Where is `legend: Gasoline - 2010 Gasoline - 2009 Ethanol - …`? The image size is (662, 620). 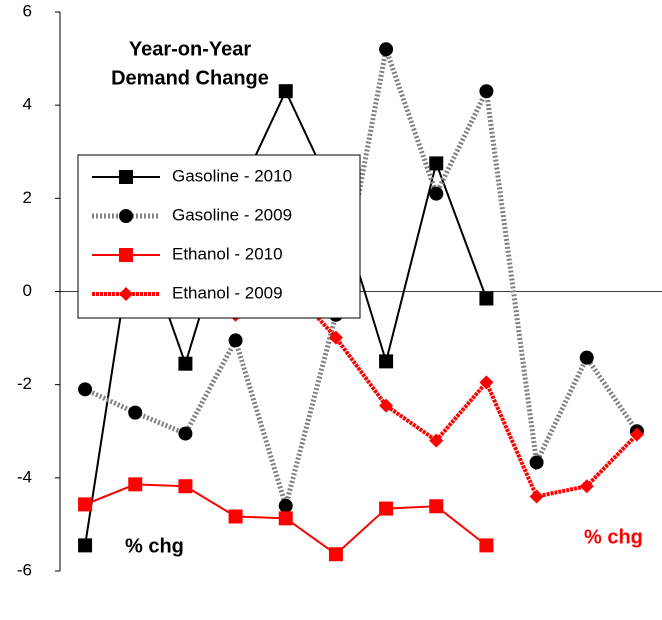
legend: Gasoline - 2010 Gasoline - 2009 Ethanol - … is located at coordinates (219, 236).